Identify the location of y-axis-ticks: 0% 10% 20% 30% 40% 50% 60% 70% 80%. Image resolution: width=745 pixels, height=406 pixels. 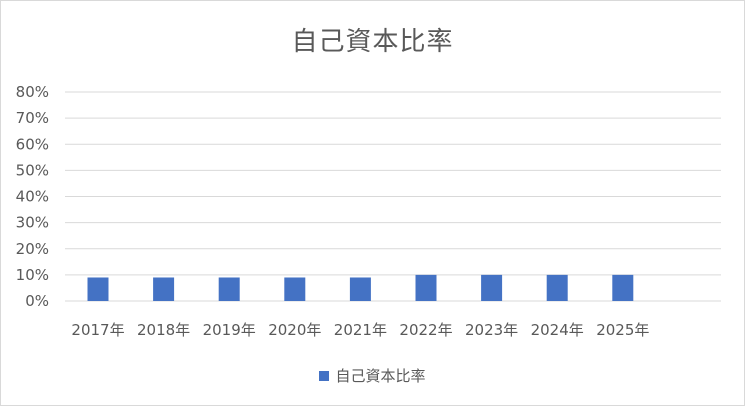
(32, 196).